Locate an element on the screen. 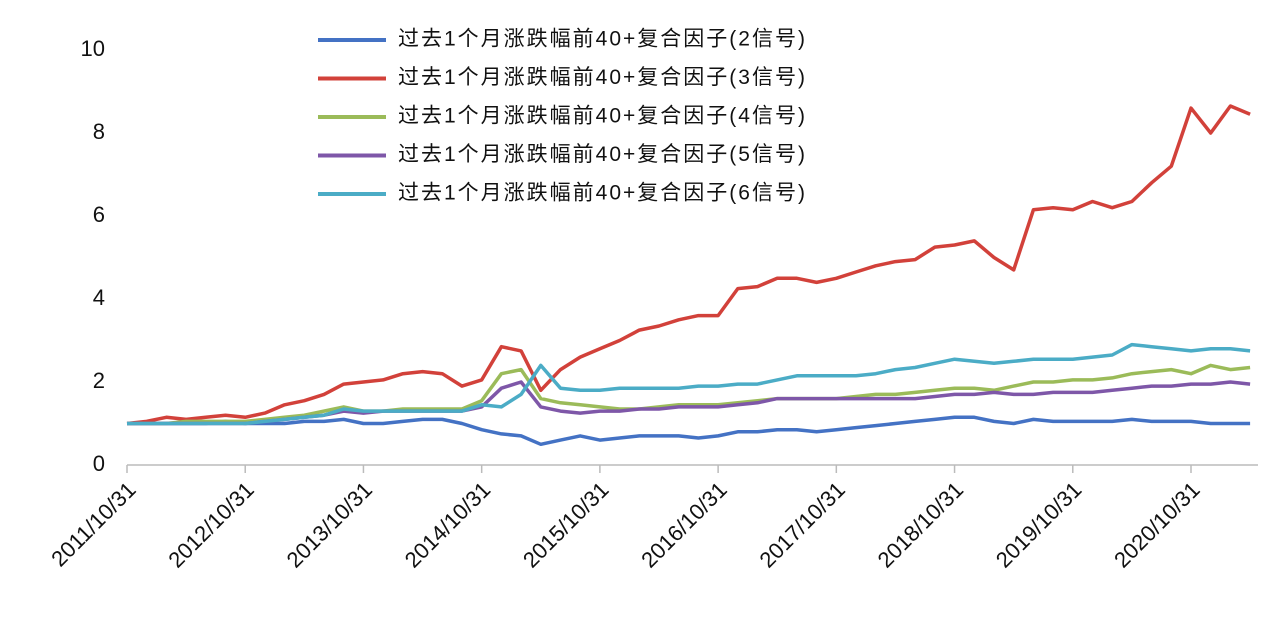 The width and height of the screenshot is (1281, 621). y-tick-label: 0 is located at coordinates (99, 463).